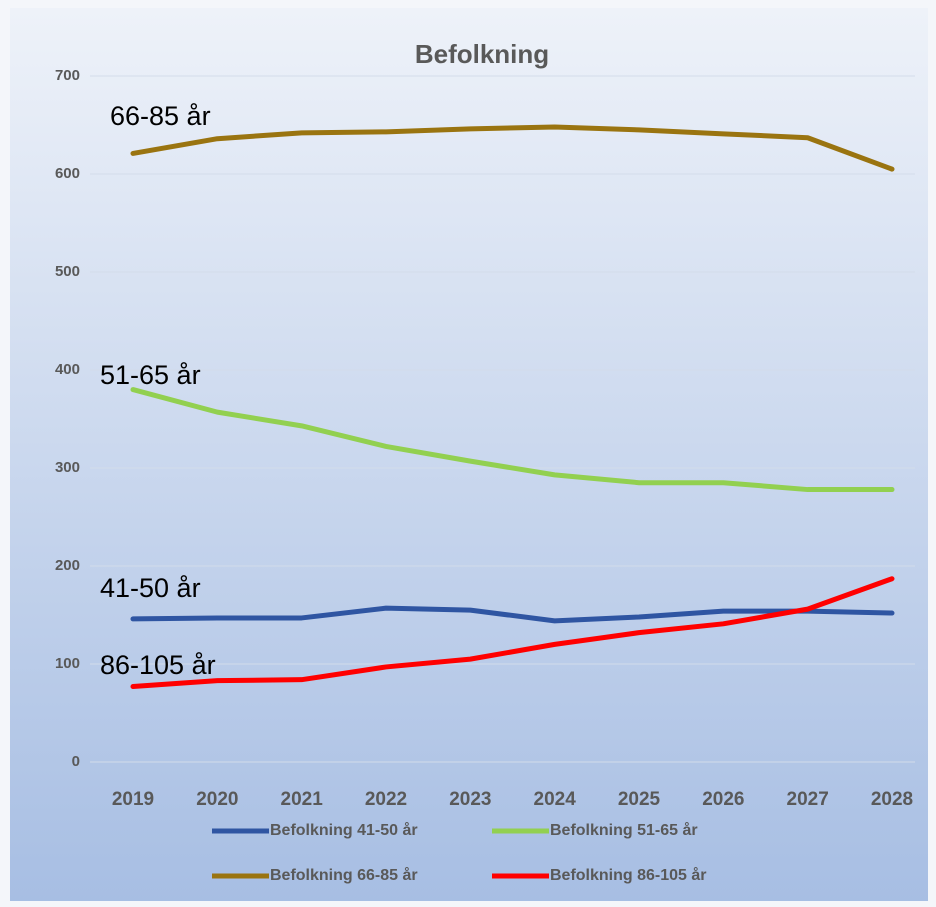 This screenshot has height=907, width=936. Describe the element at coordinates (76, 761) in the screenshot. I see `y-tick-label: 0` at that location.